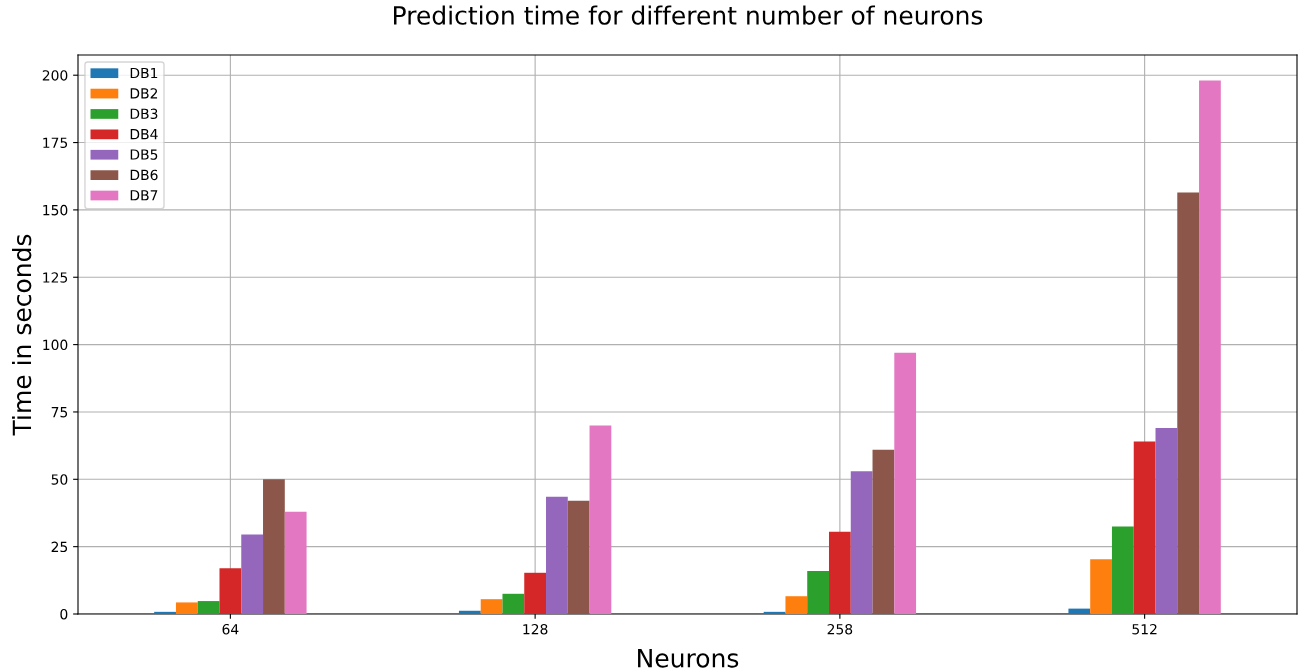  Describe the element at coordinates (840, 629) in the screenshot. I see `x-tick-label: 258` at that location.